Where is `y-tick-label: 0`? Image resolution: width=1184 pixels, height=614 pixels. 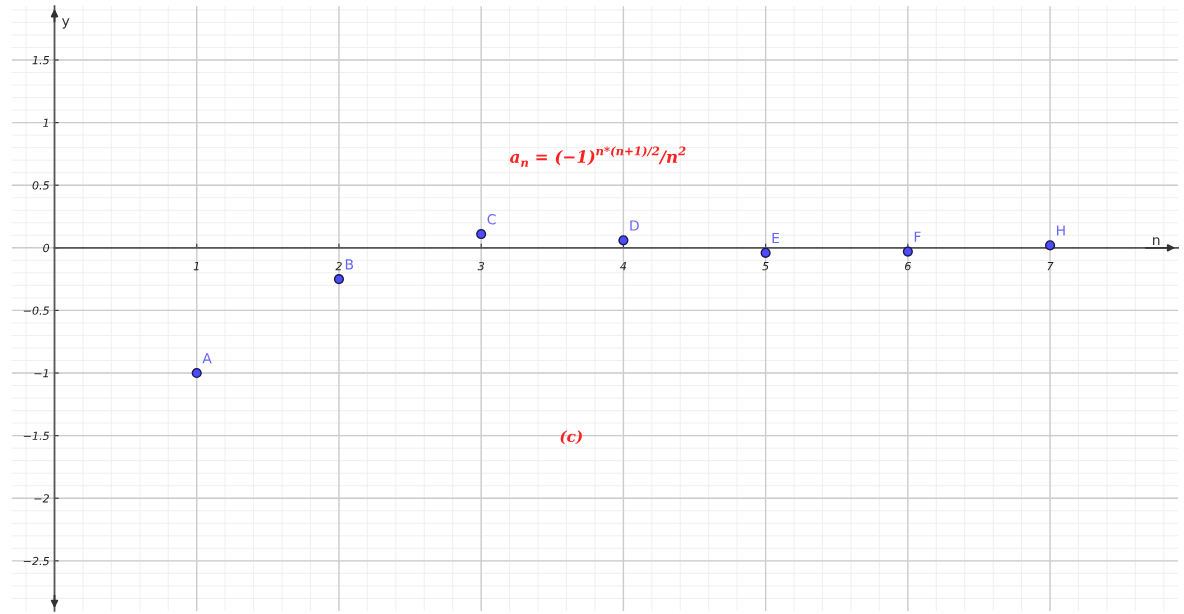
y-tick-label: 0 is located at coordinates (46, 248).